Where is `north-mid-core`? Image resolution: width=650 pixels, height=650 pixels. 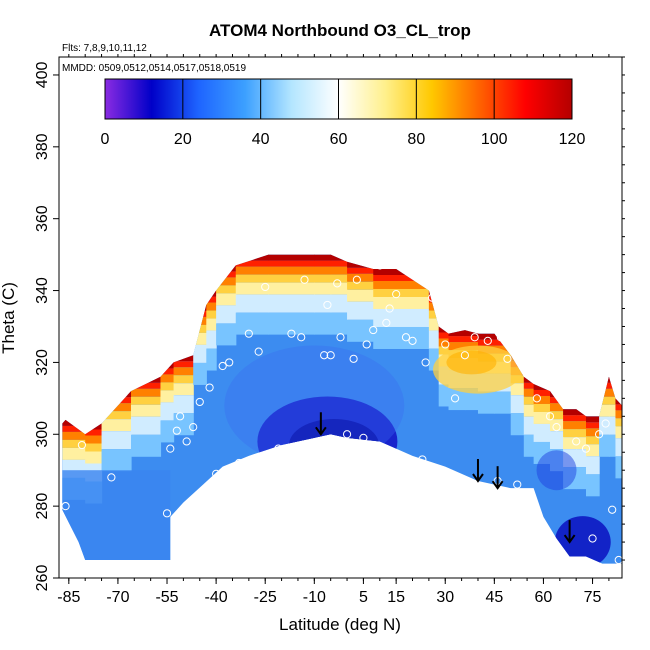 north-mid-core is located at coordinates (556, 470).